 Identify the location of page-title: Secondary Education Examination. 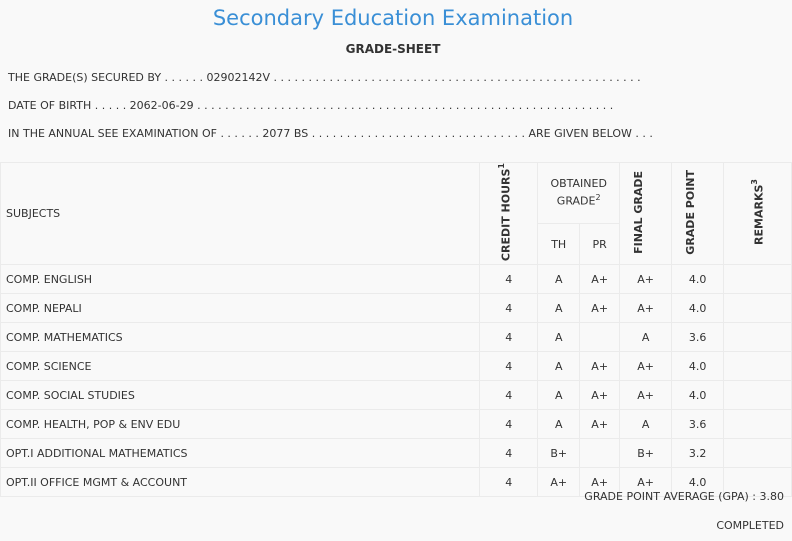
(393, 18).